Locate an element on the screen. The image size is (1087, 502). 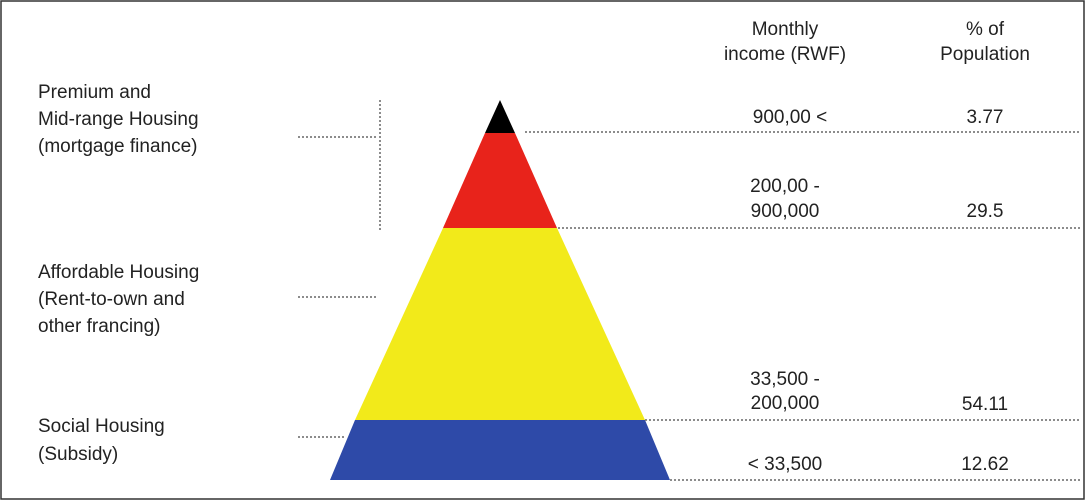
segment-label: (Rent-to-own and is located at coordinates (111, 299).